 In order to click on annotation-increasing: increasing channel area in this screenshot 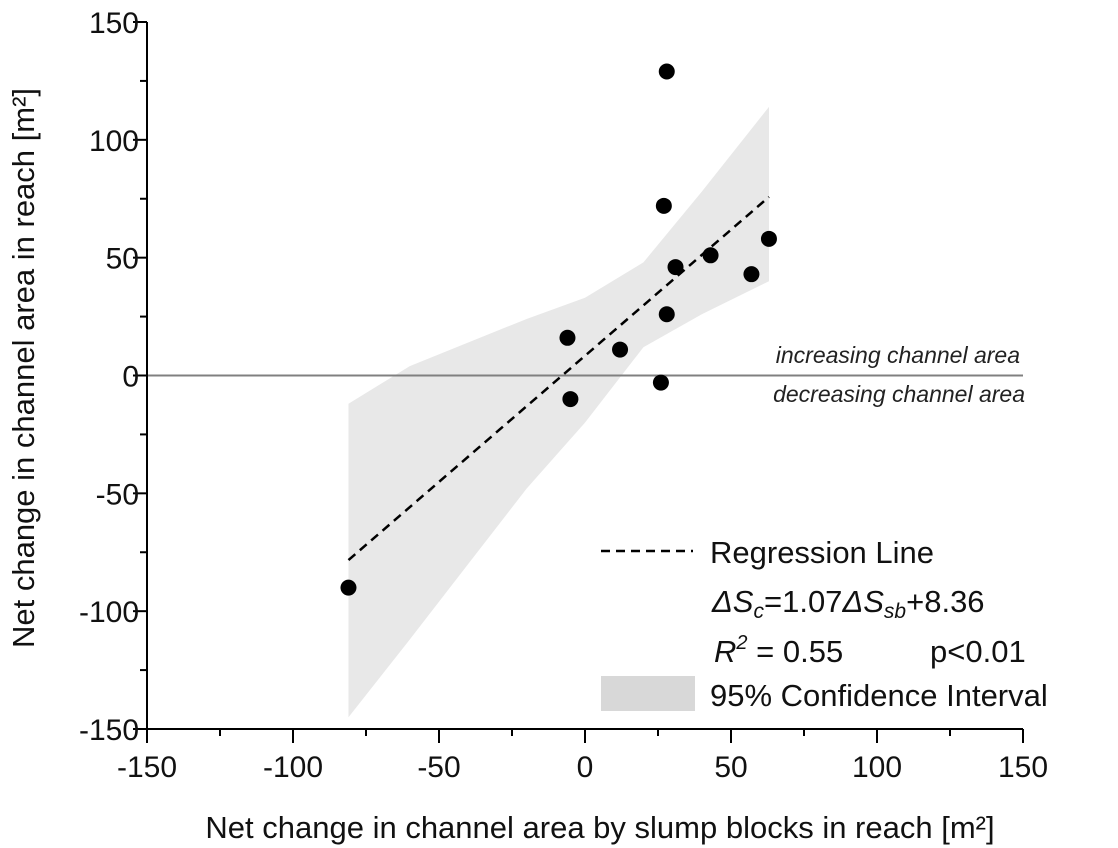, I will do `click(898, 355)`.